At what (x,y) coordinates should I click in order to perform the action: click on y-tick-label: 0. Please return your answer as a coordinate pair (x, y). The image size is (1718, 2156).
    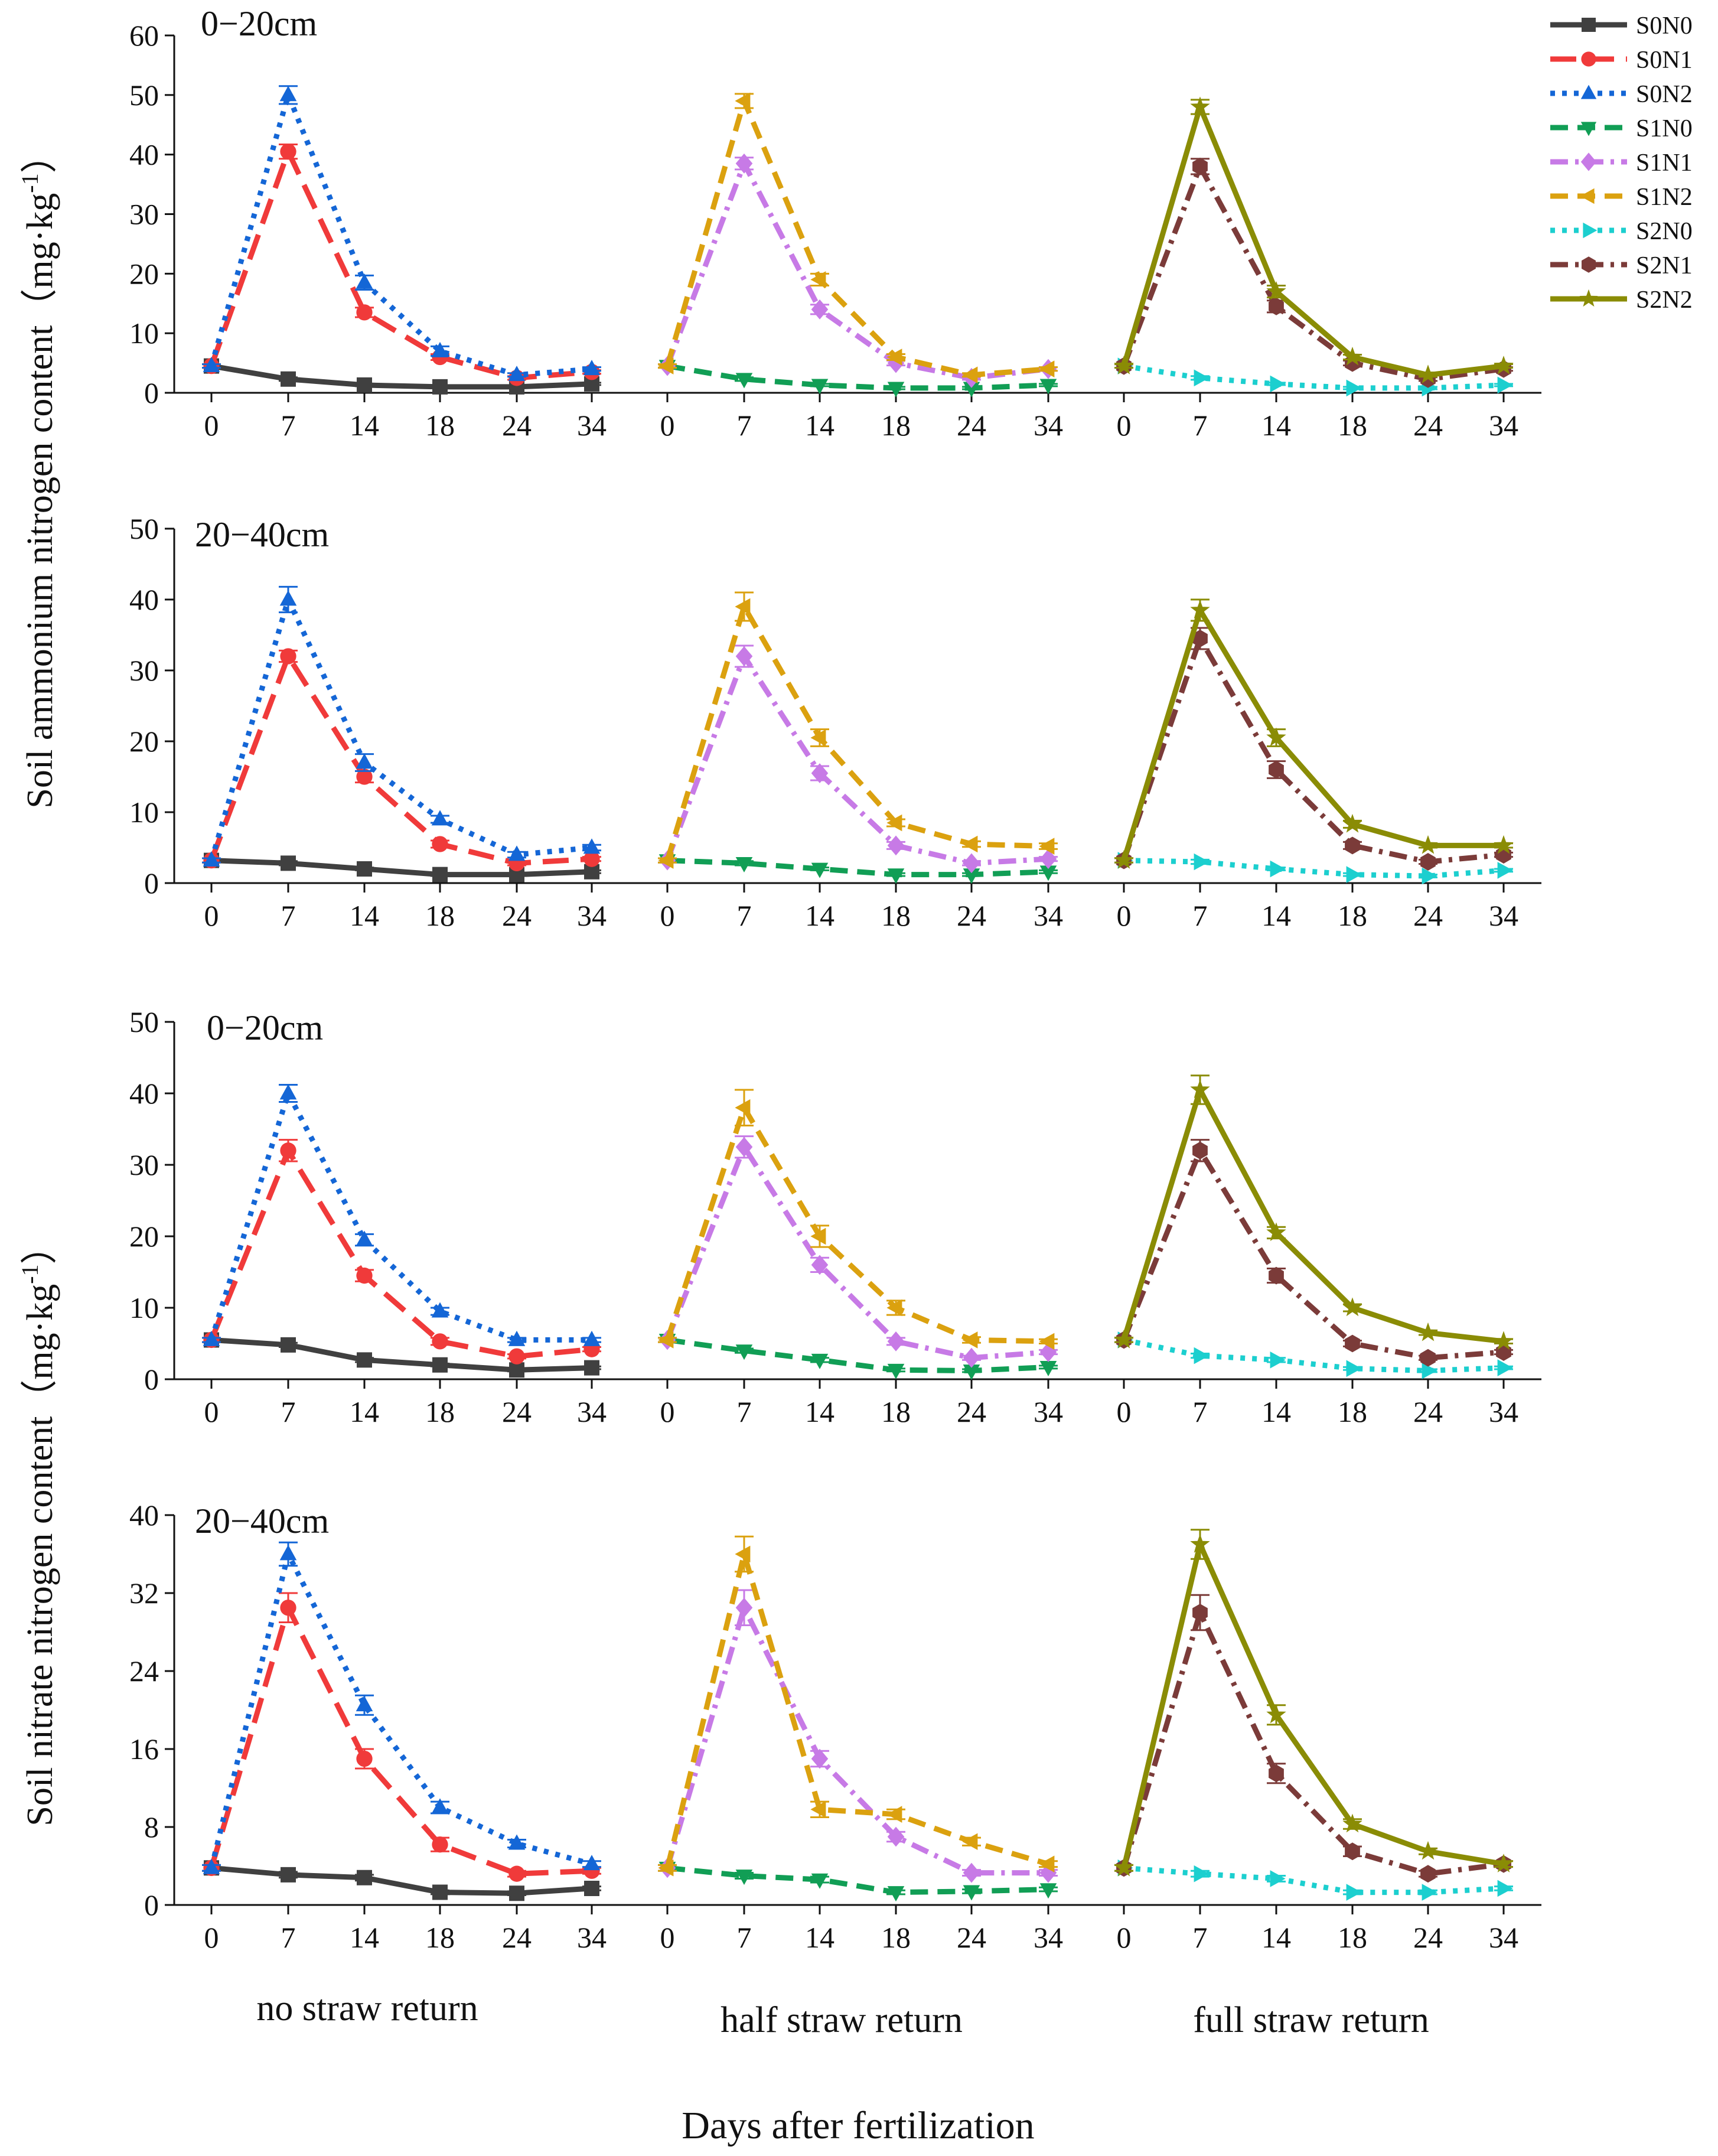
    Looking at the image, I should click on (151, 1380).